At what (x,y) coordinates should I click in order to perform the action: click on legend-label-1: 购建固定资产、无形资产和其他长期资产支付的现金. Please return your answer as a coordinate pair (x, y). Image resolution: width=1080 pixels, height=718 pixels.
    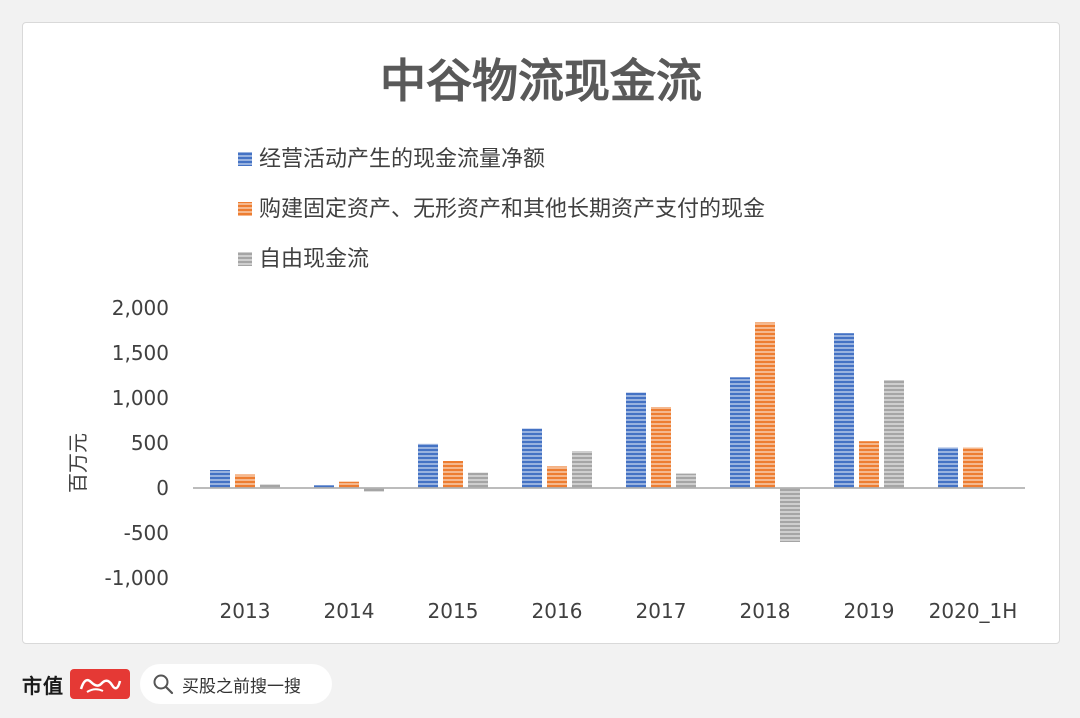
    Looking at the image, I should click on (512, 209).